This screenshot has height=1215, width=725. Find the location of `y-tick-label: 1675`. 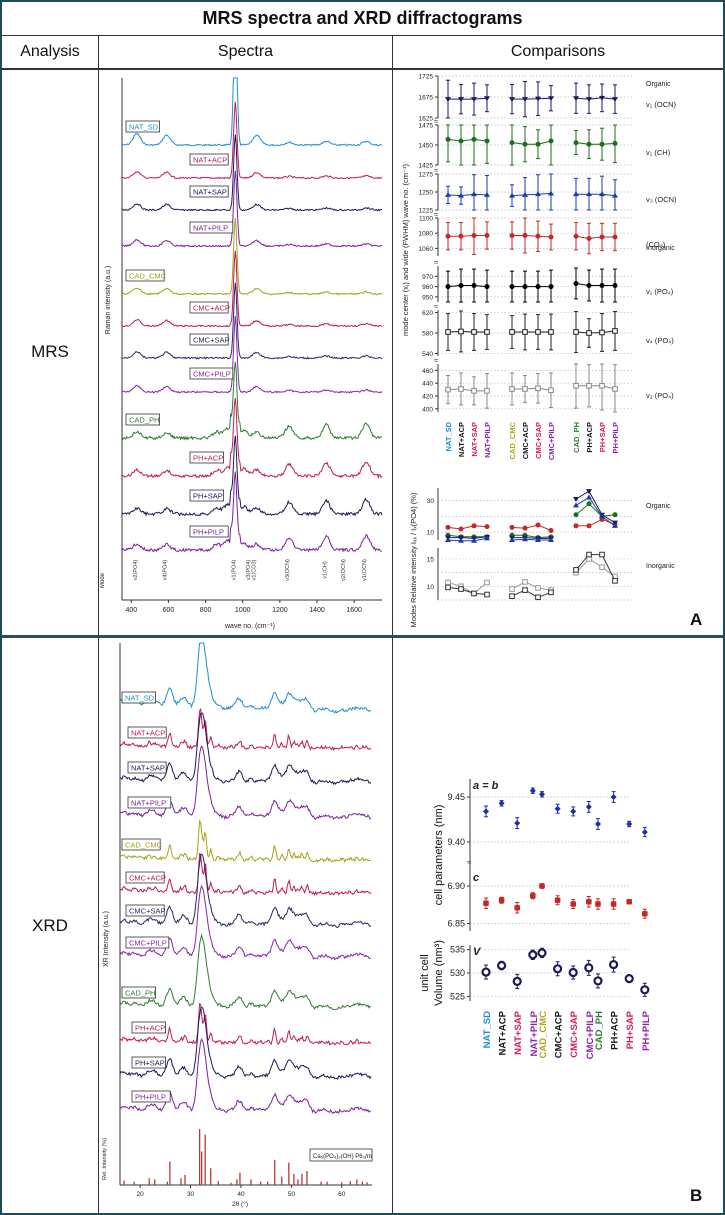

y-tick-label: 1675 is located at coordinates (426, 98).